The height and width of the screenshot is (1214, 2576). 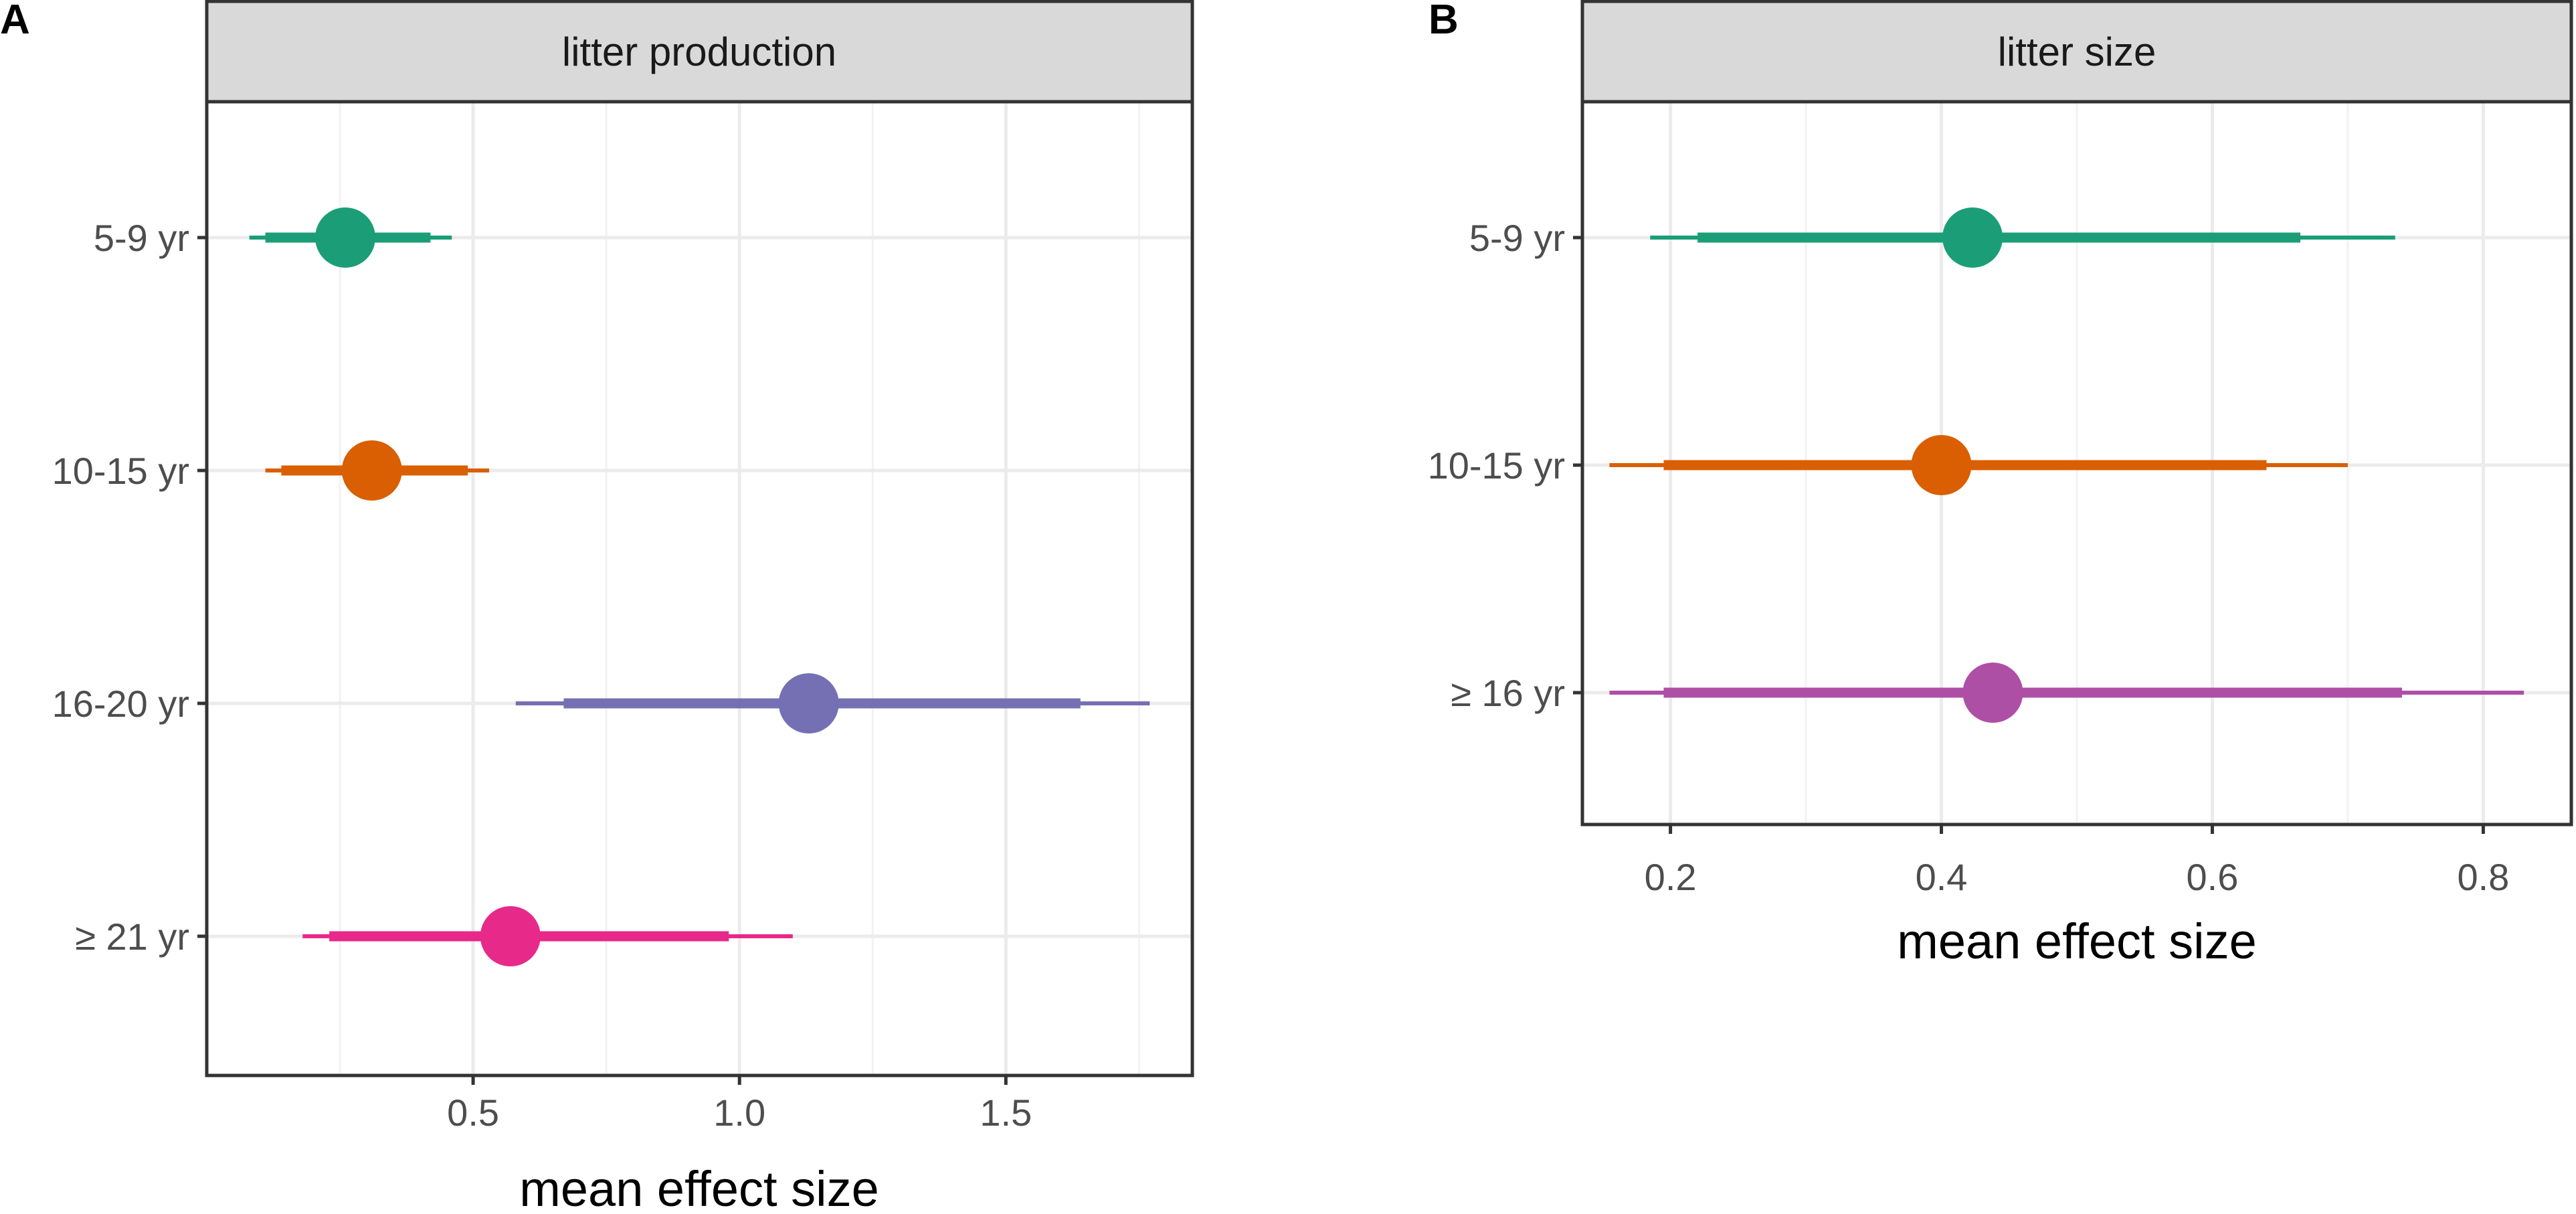 I want to click on y-tick-label: 16-20 yr, so click(x=120, y=704).